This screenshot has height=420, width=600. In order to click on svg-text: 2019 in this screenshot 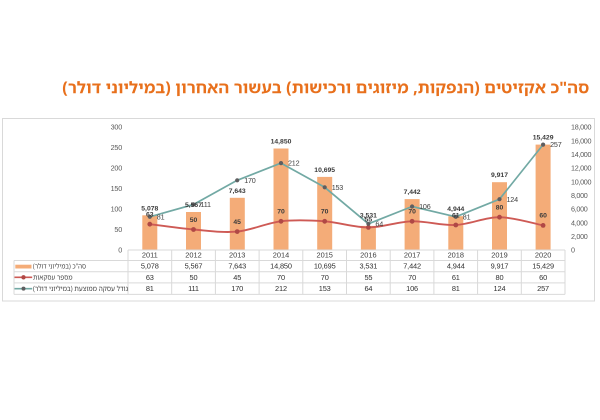, I will do `click(499, 255)`.